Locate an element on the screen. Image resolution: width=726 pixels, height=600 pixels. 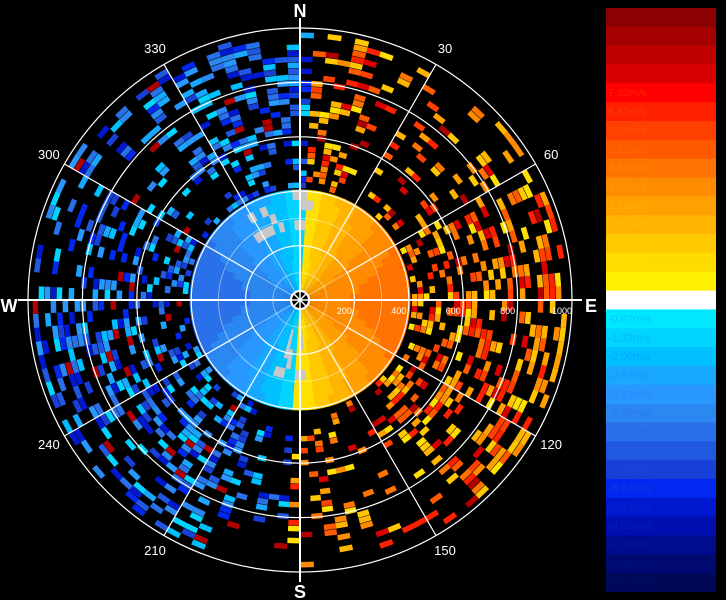
range-label: 600 is located at coordinates (453, 311).